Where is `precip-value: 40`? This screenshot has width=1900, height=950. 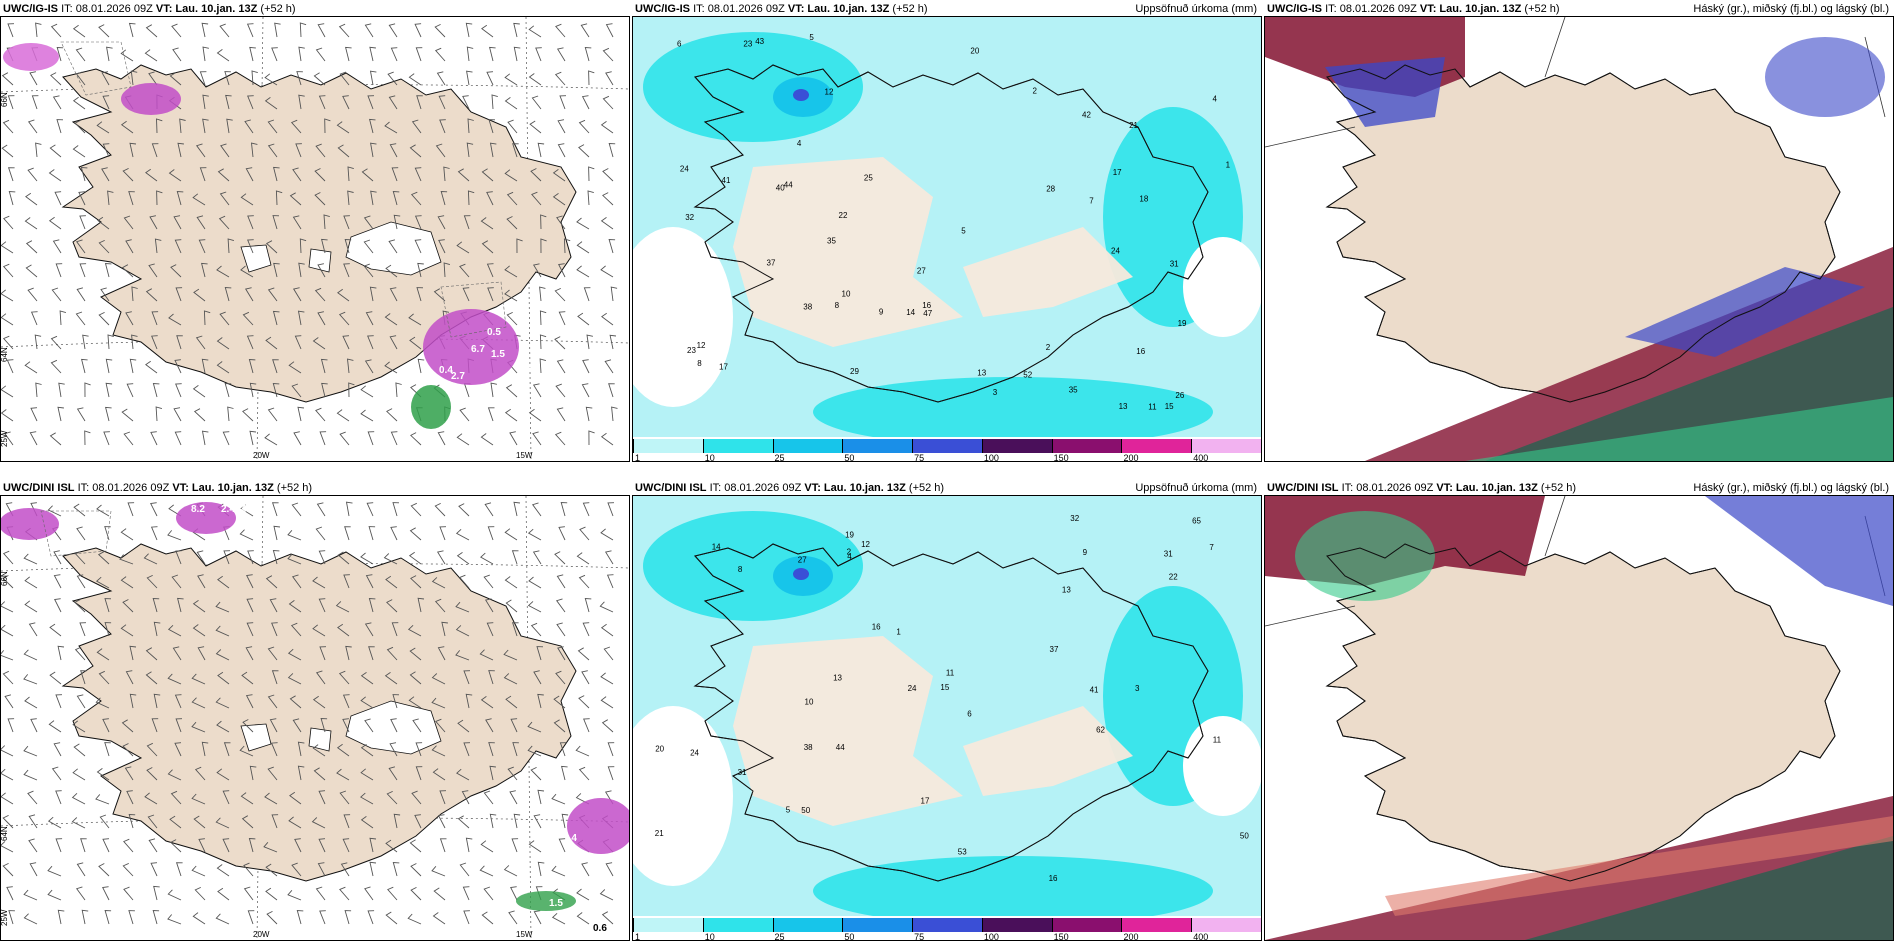 precip-value: 40 is located at coordinates (780, 188).